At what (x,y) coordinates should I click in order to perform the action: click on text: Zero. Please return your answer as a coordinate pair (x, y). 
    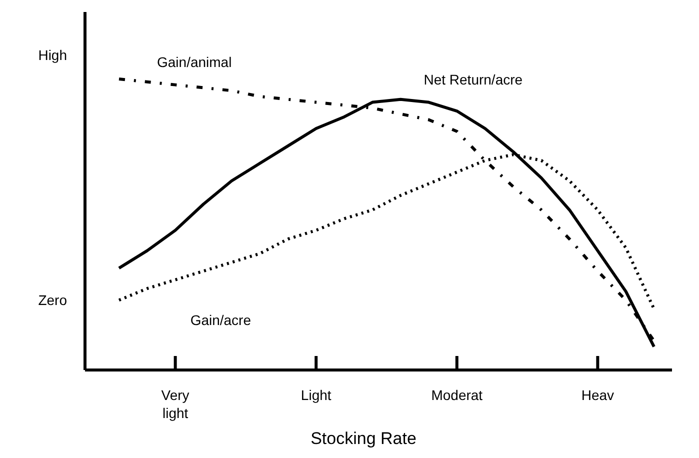
    Looking at the image, I should click on (53, 300).